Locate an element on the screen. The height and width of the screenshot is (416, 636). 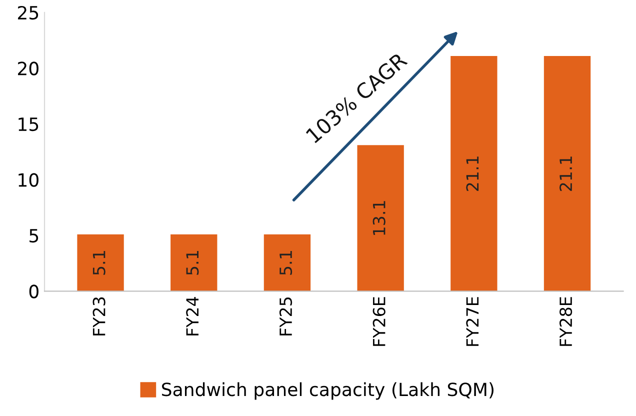
y-tick-label: 15 is located at coordinates (28, 125).